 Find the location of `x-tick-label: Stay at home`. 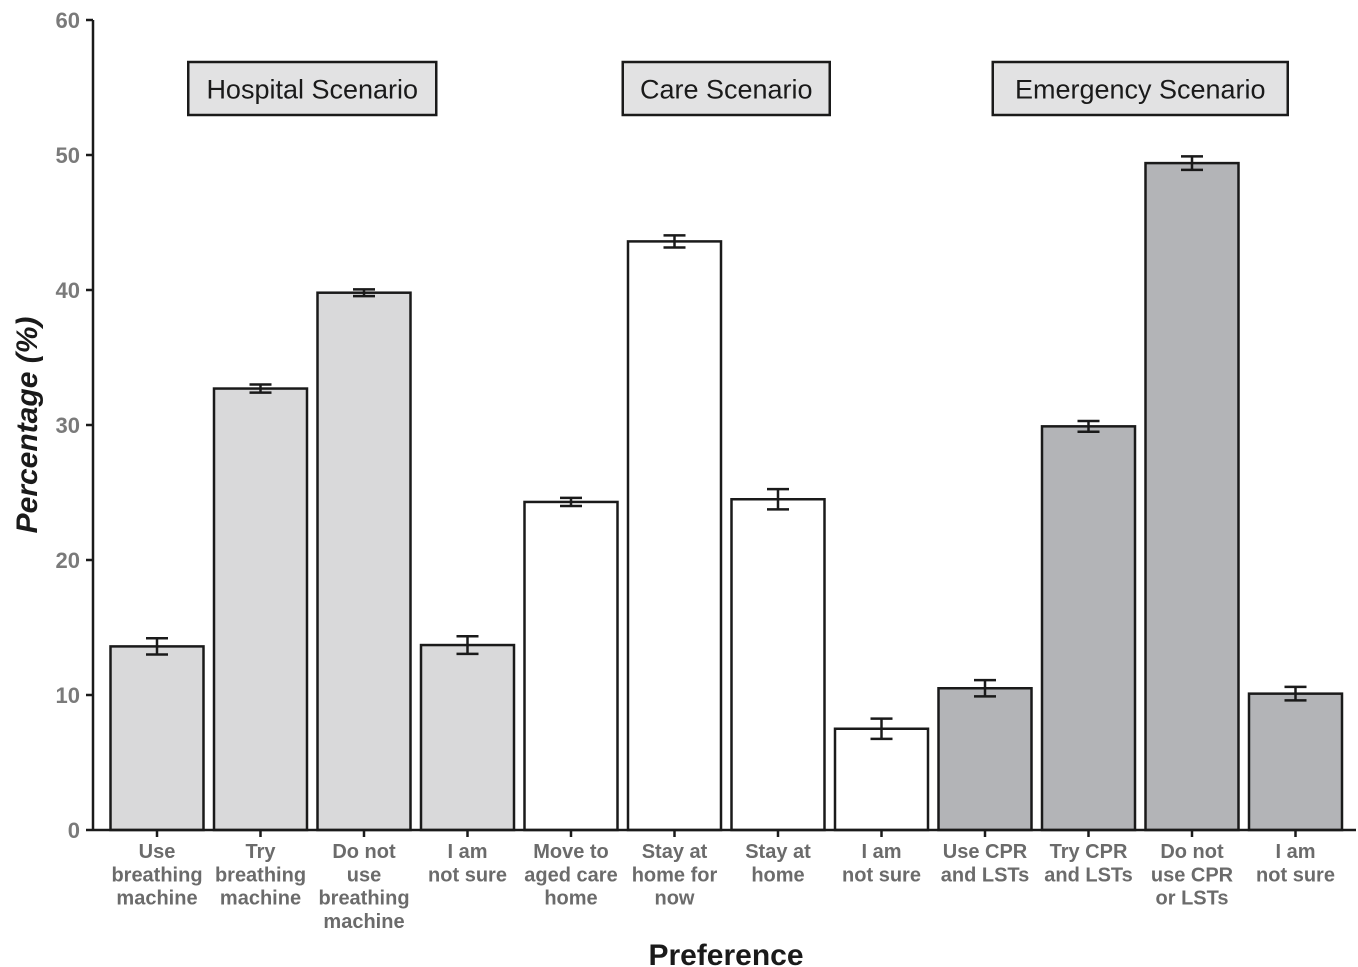

x-tick-label: Stay at home is located at coordinates (778, 863).